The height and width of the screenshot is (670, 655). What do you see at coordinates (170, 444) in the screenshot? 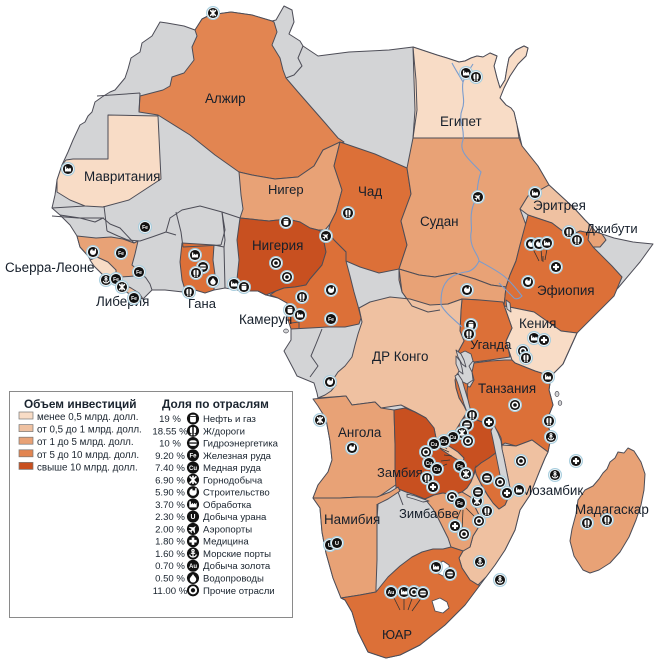
I see `svg-text: 10 %` at bounding box center [170, 444].